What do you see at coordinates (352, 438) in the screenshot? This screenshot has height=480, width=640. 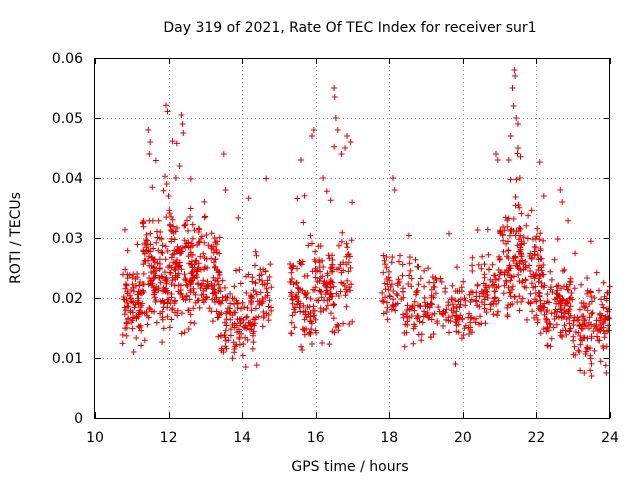 I see `x-tick-labels: 10 12 14 16 18 20 22 24` at bounding box center [352, 438].